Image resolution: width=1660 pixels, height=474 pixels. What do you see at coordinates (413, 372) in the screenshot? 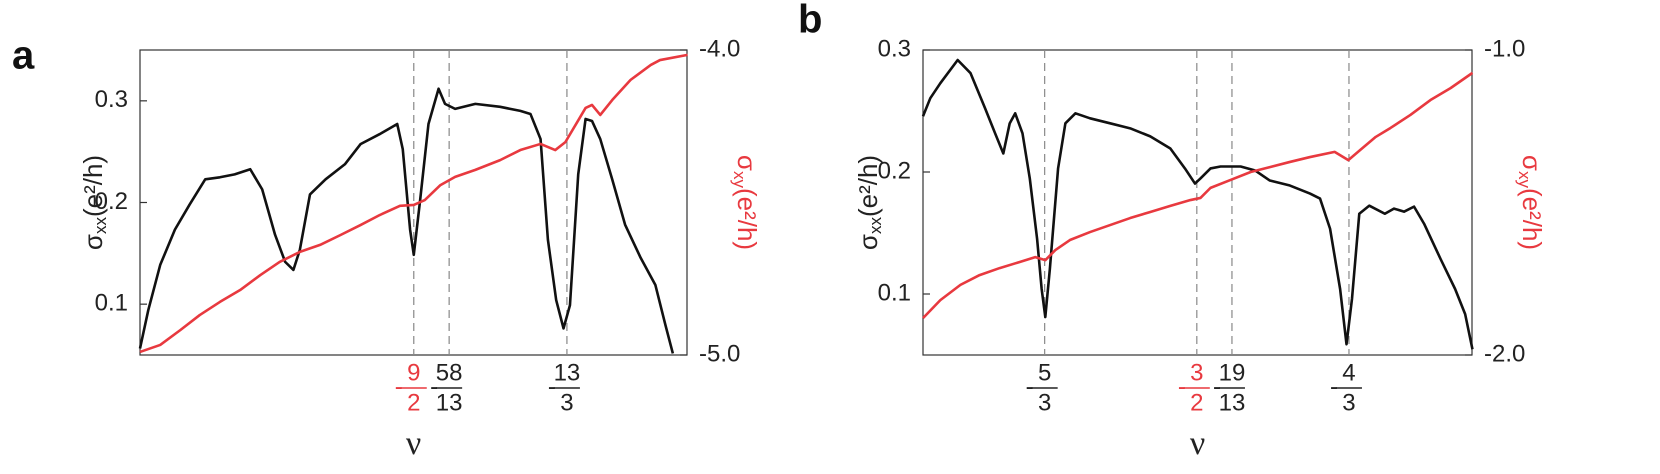
I see `x-tick-numerator: 9` at bounding box center [413, 372].